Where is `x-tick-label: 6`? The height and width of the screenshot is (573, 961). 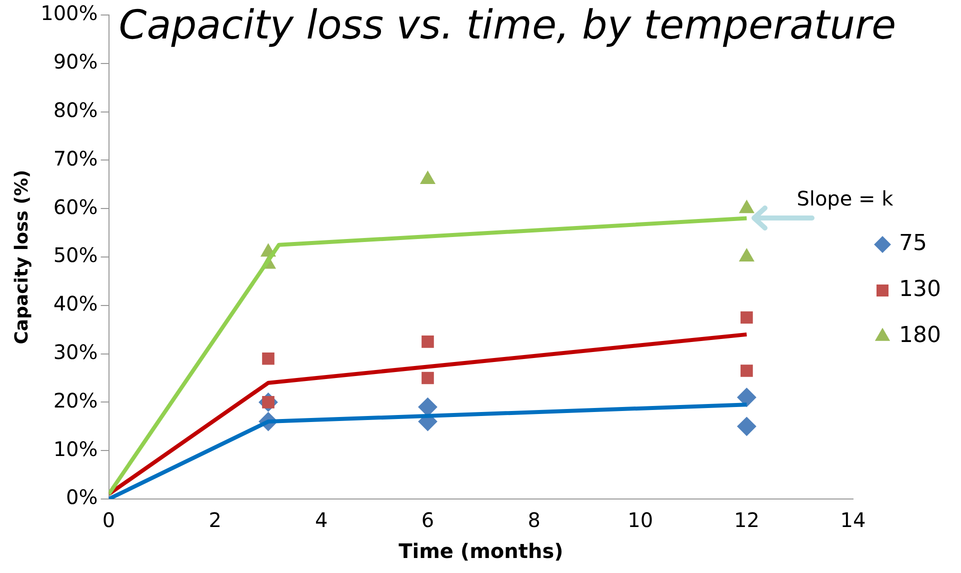
x-tick-label: 6 is located at coordinates (427, 520).